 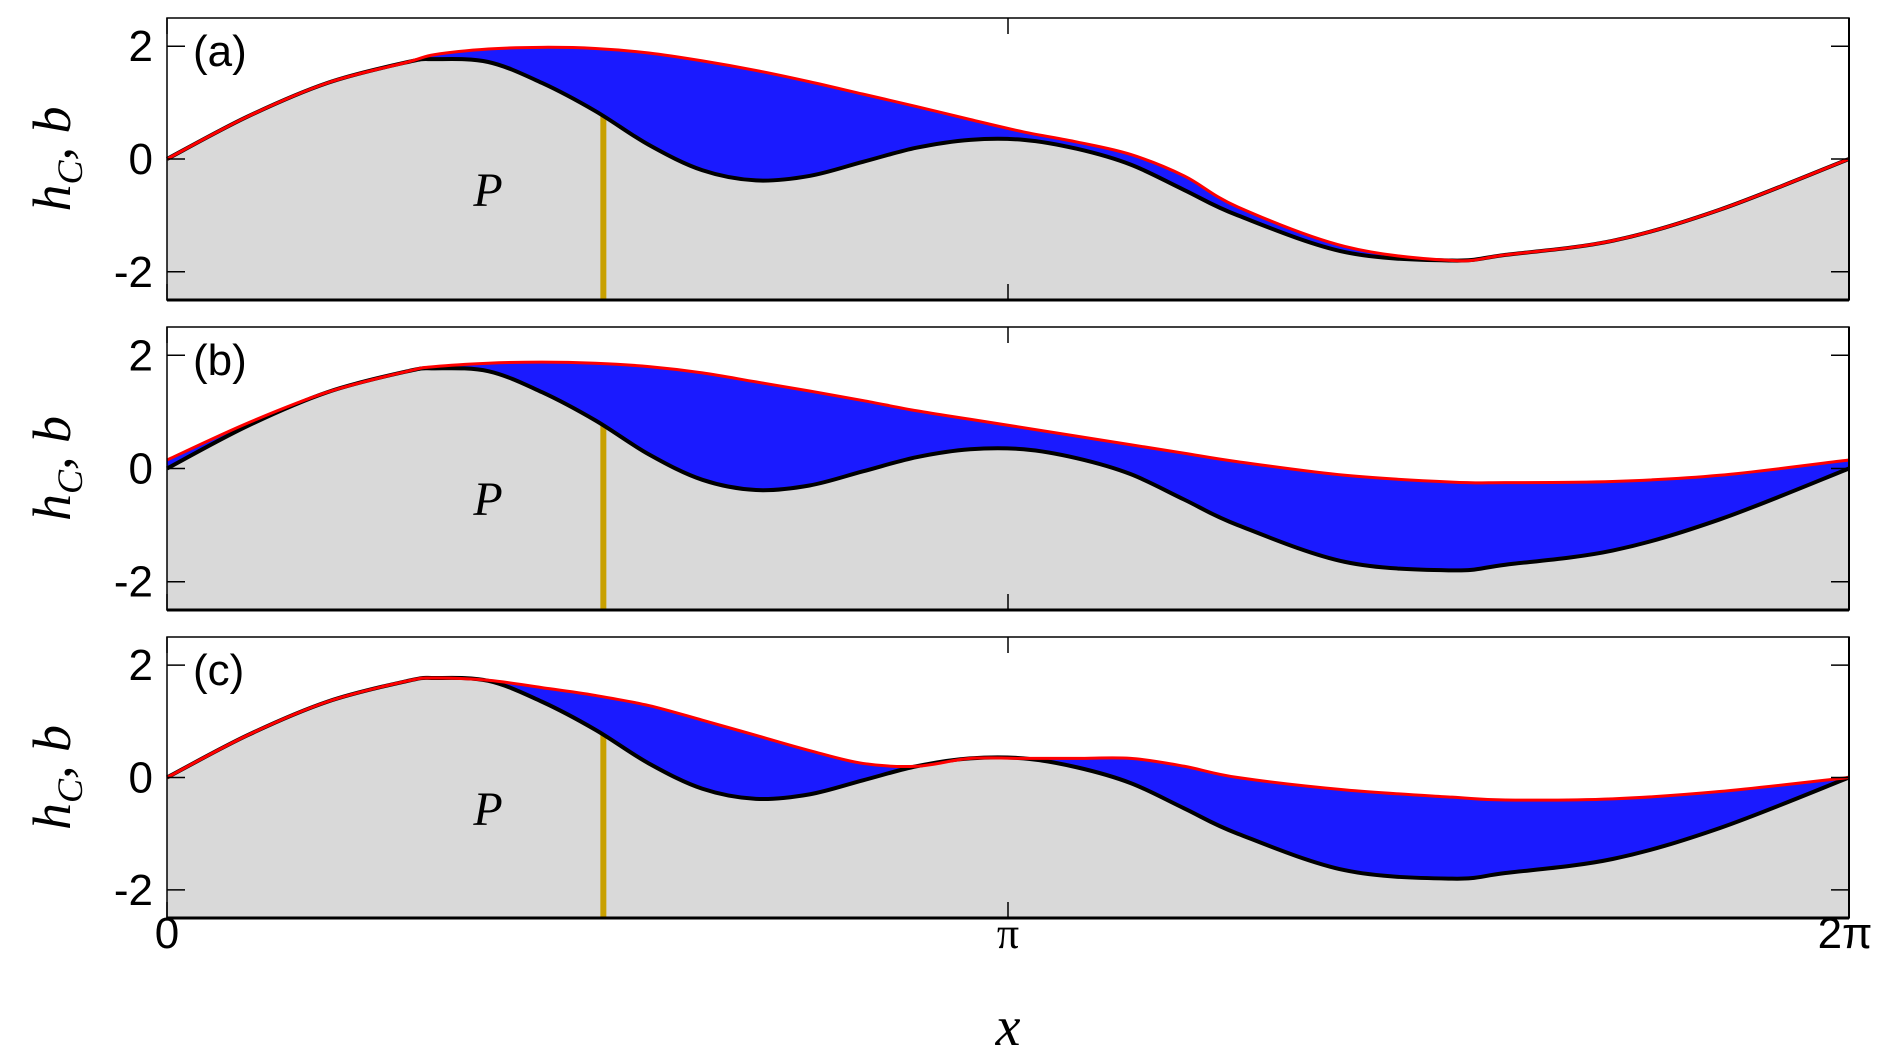 What do you see at coordinates (218, 670) in the screenshot?
I see `panel-label: (c)` at bounding box center [218, 670].